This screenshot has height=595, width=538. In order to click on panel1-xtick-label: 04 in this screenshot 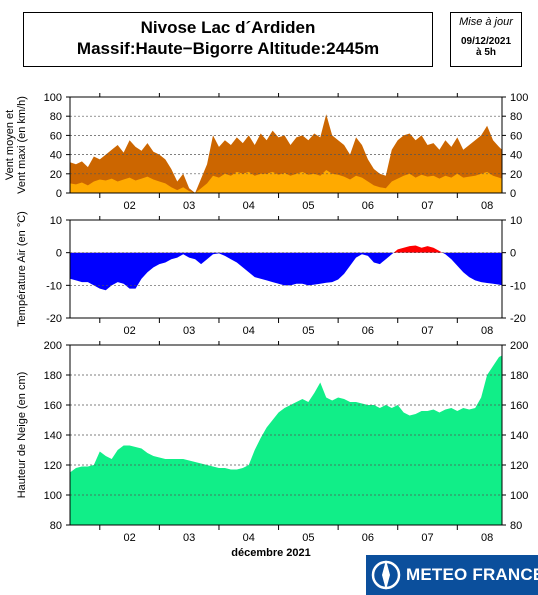, I will do `click(249, 331)`.